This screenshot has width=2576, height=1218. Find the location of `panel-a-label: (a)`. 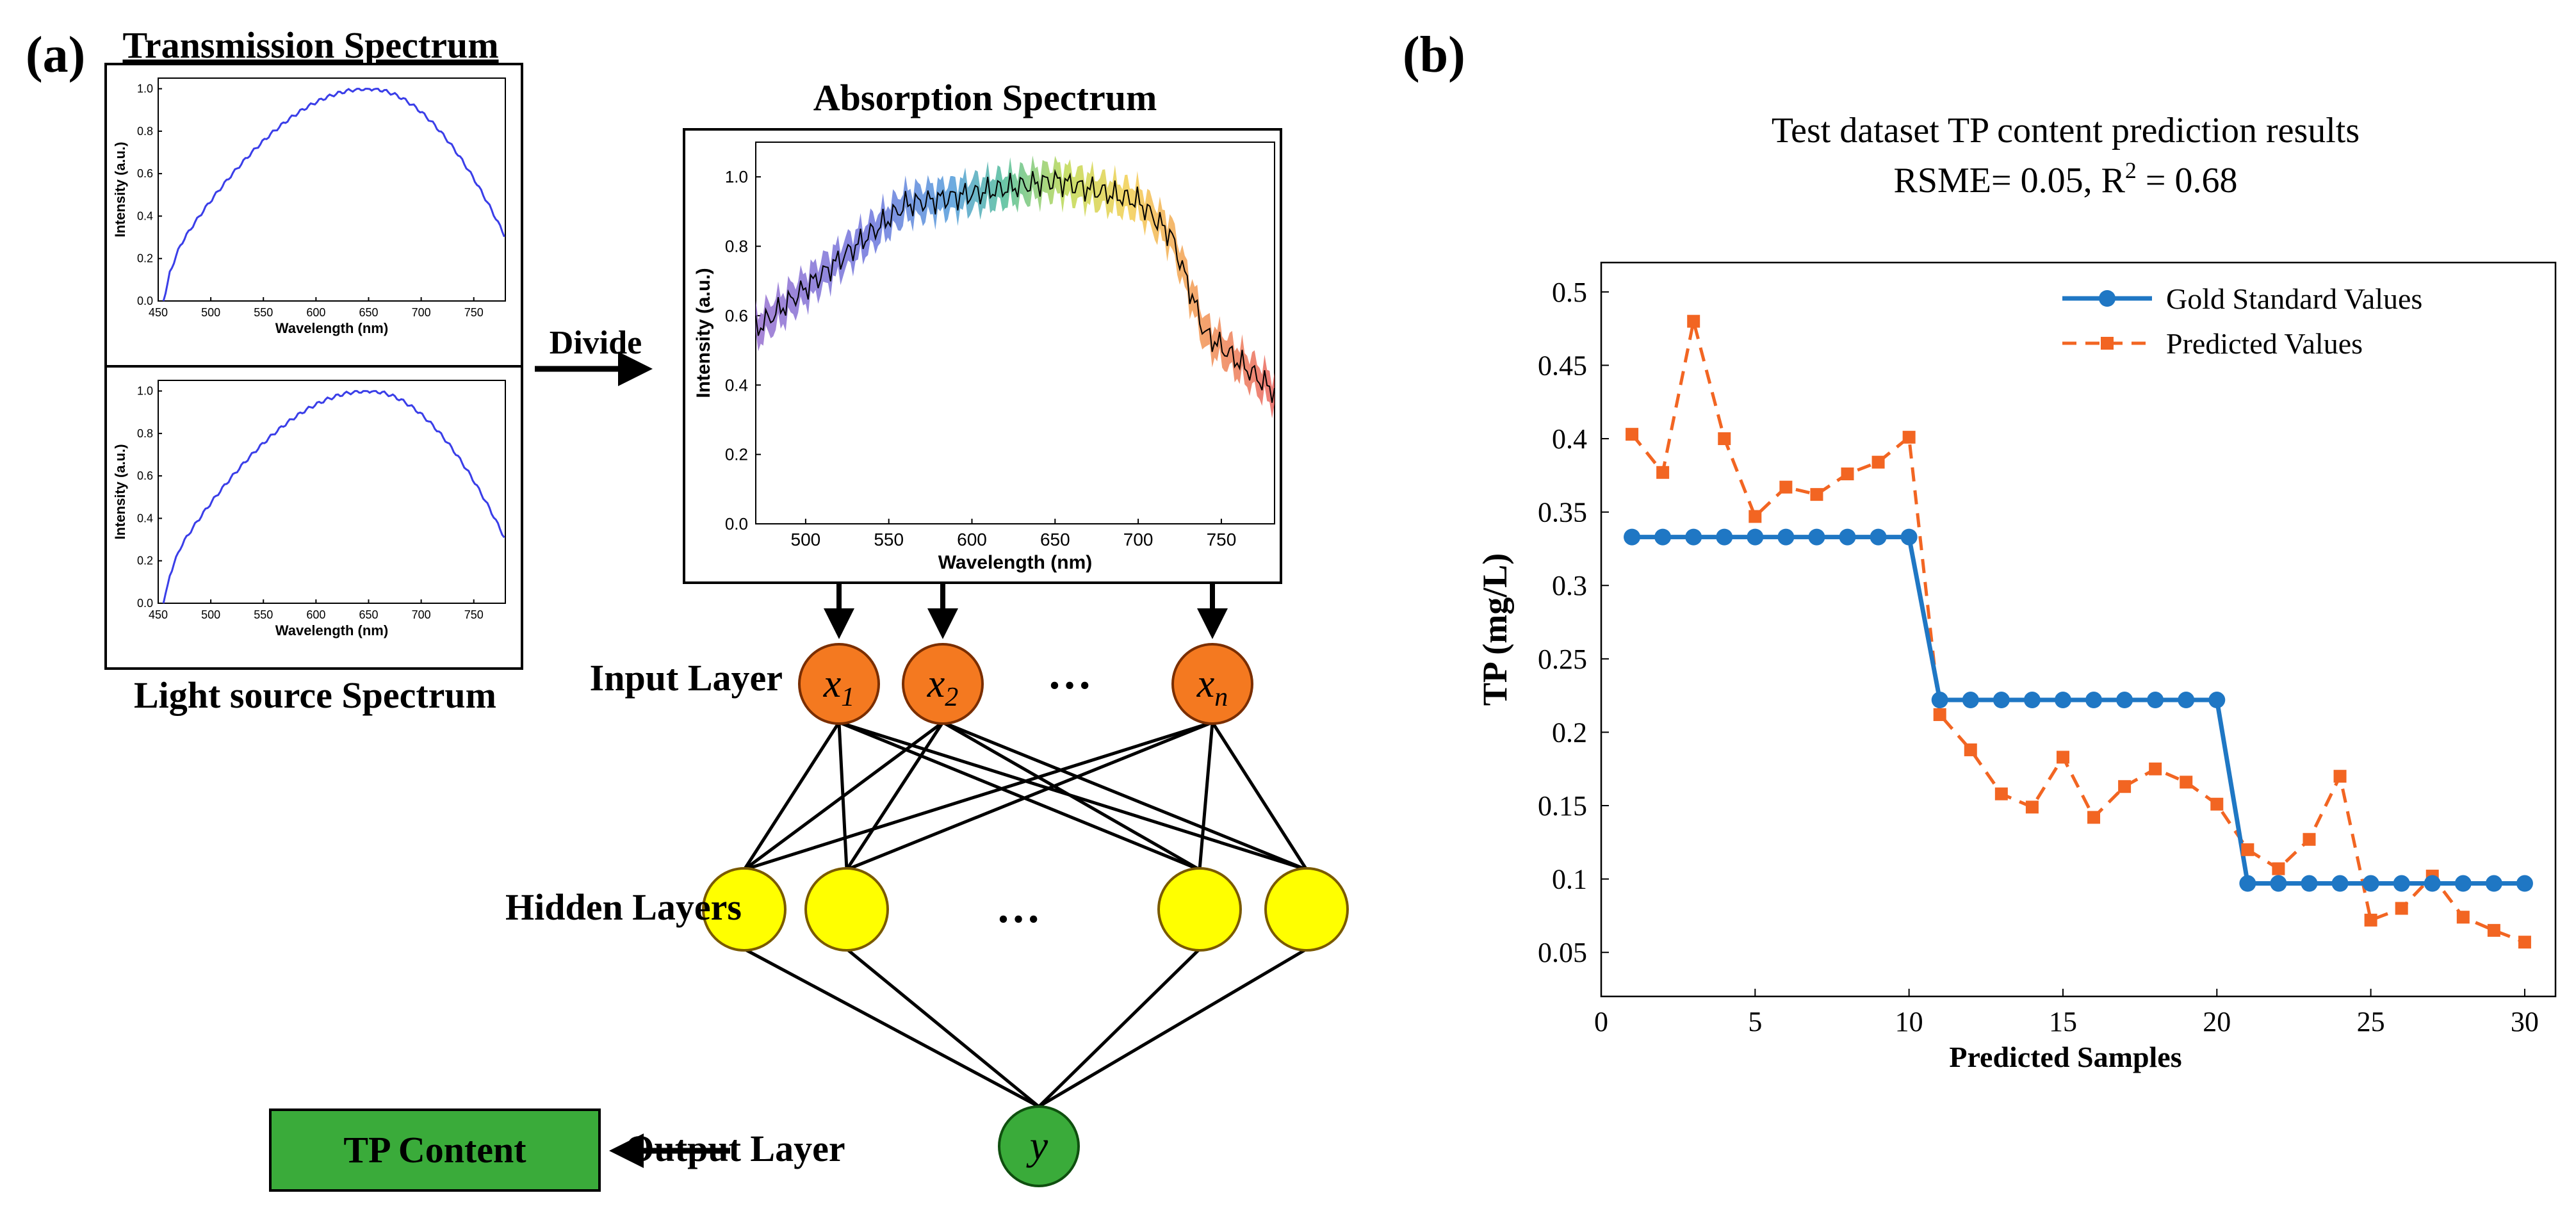

panel-a-label: (a) is located at coordinates (55, 55).